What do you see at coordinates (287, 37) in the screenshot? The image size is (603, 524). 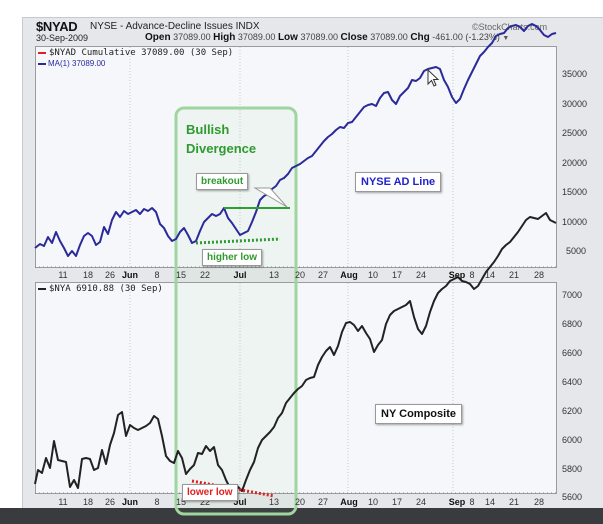 I see `low-label: Low` at bounding box center [287, 37].